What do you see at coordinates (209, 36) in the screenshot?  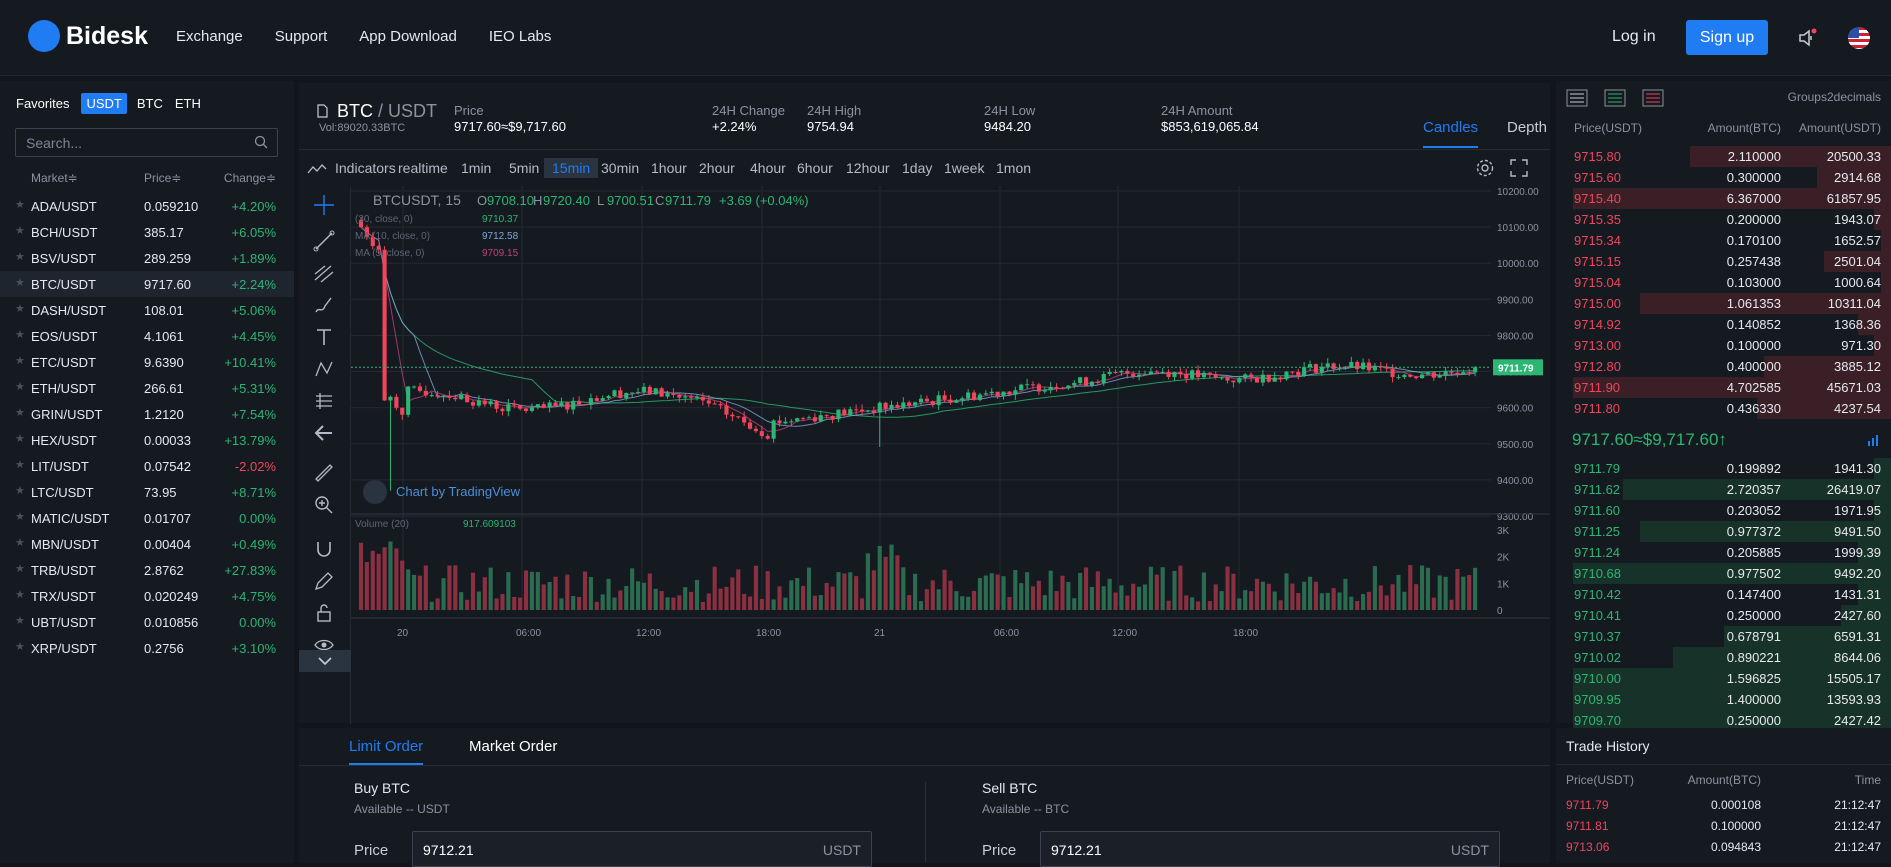 I see `nav-exchange: Exchange` at bounding box center [209, 36].